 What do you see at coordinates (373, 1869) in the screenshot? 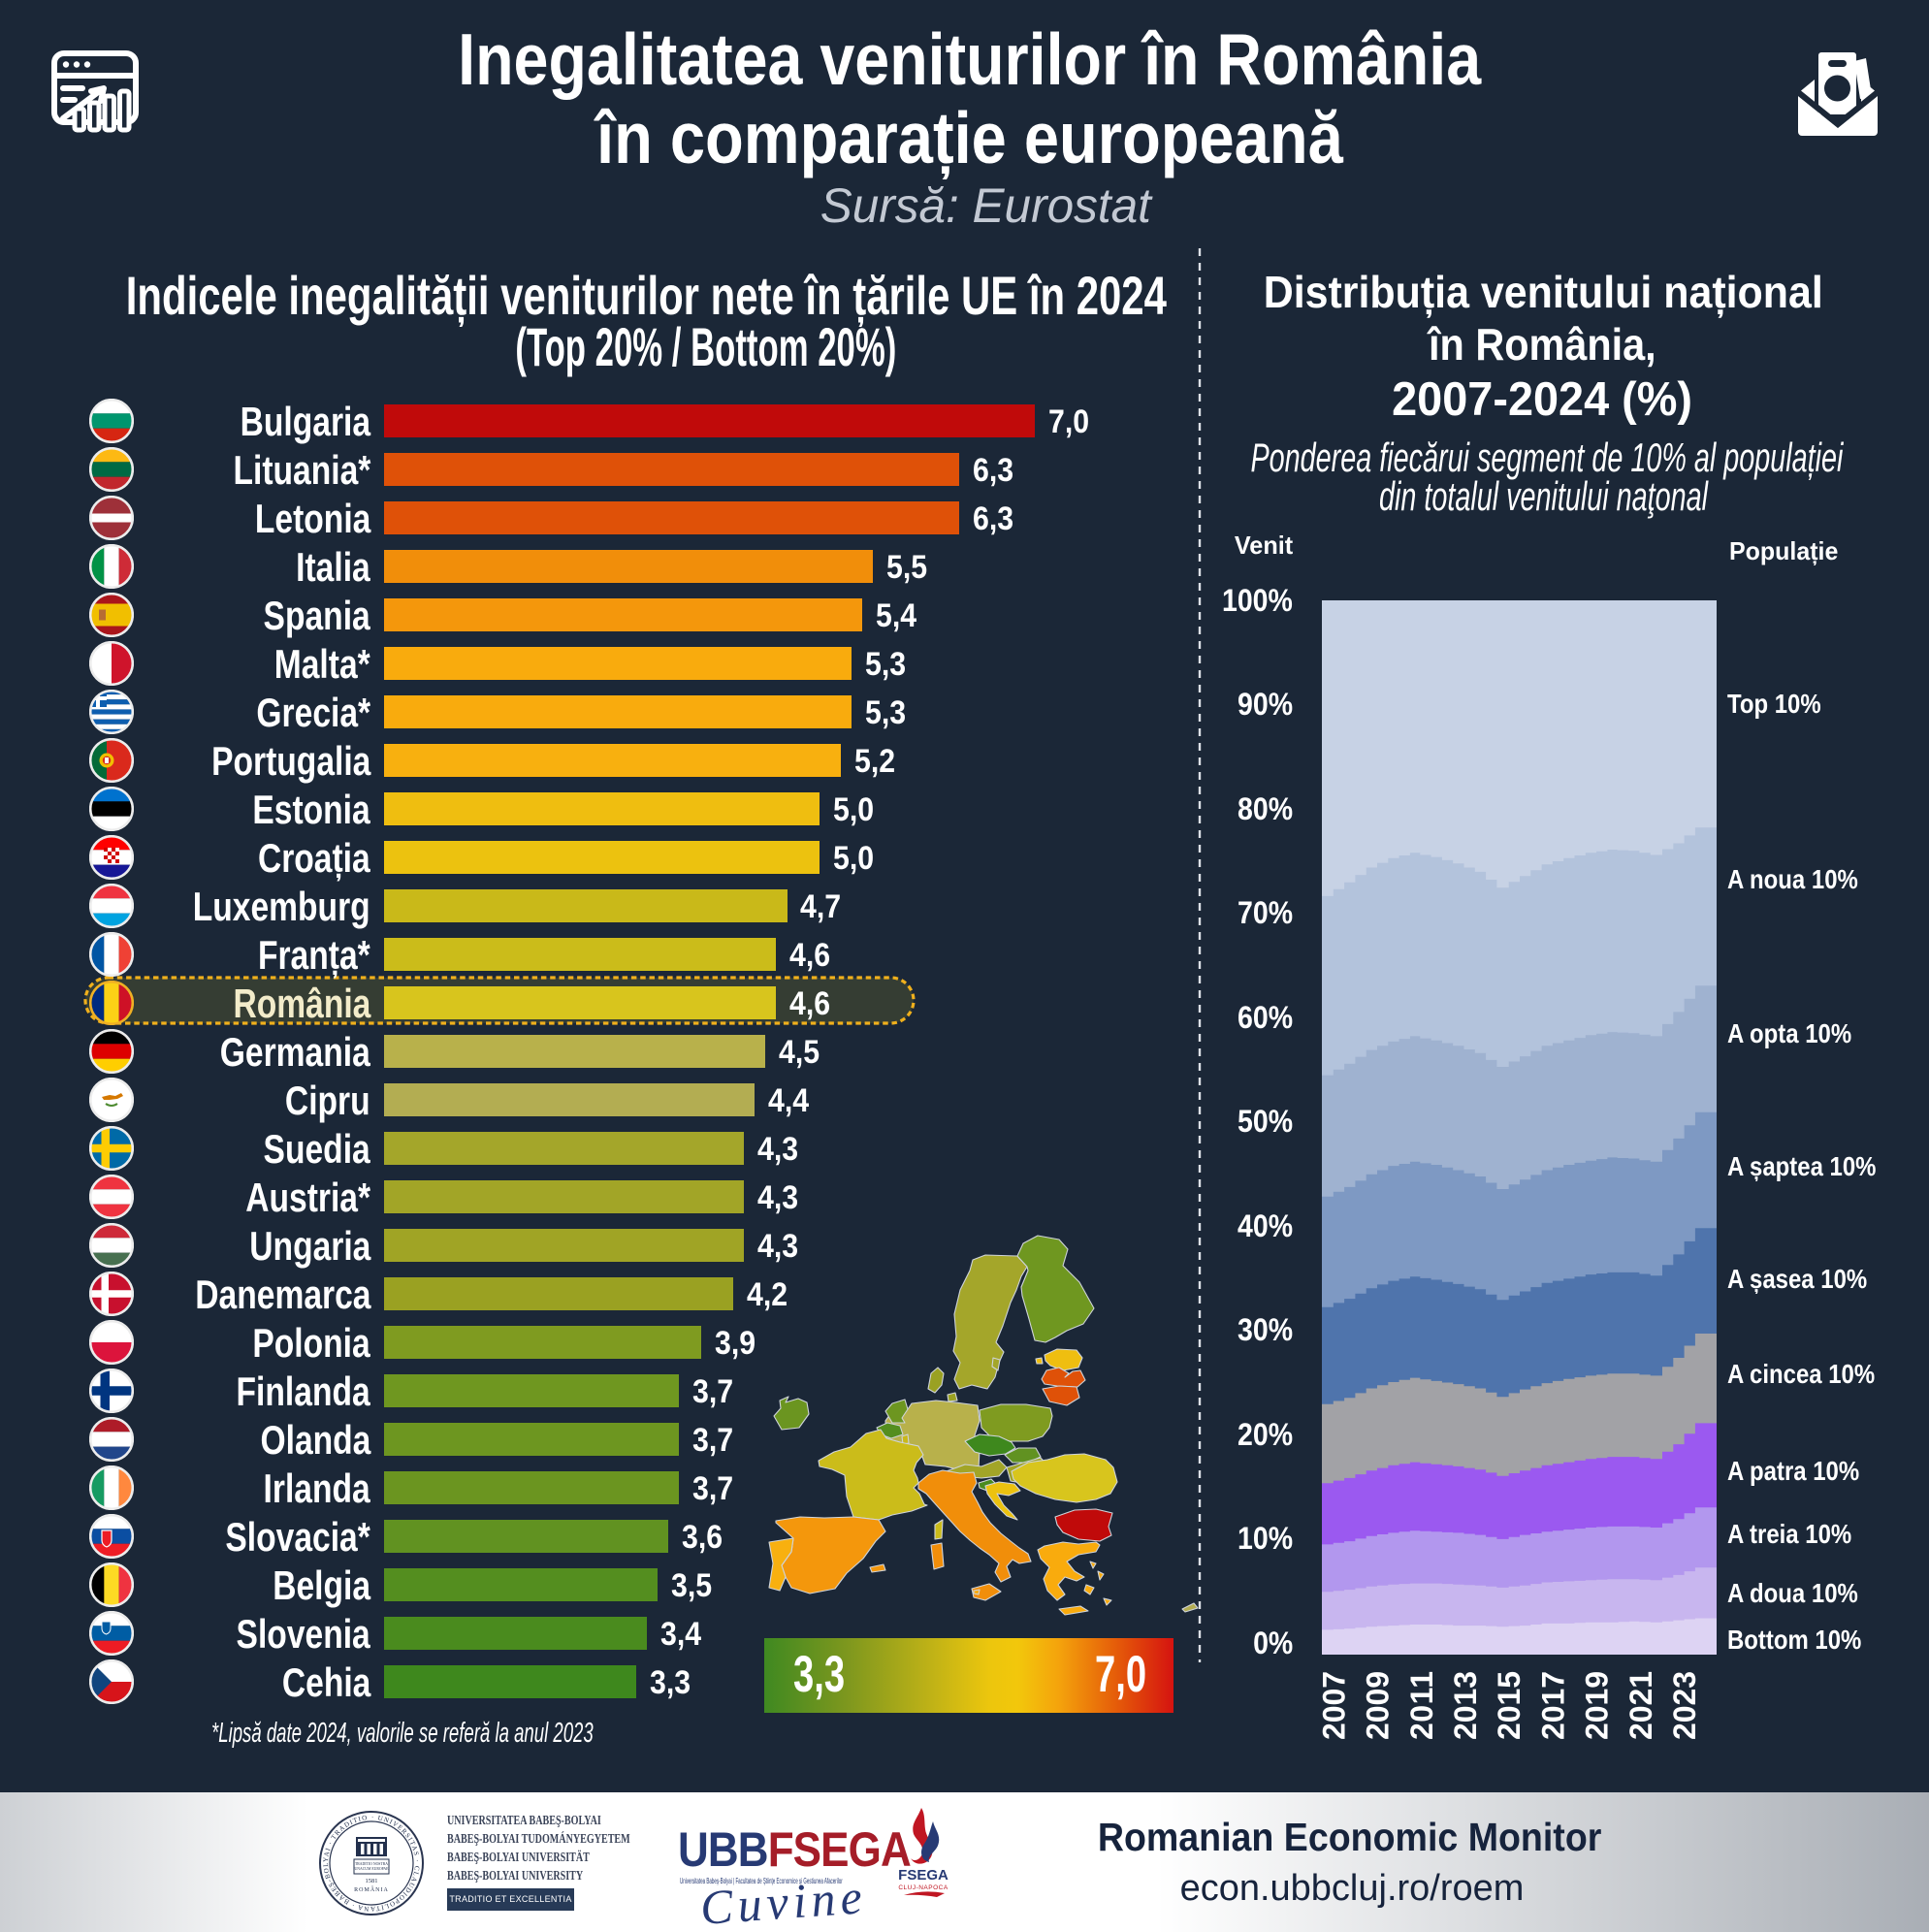
I see `svg-text: UNACUM EUROPAE` at bounding box center [373, 1869].